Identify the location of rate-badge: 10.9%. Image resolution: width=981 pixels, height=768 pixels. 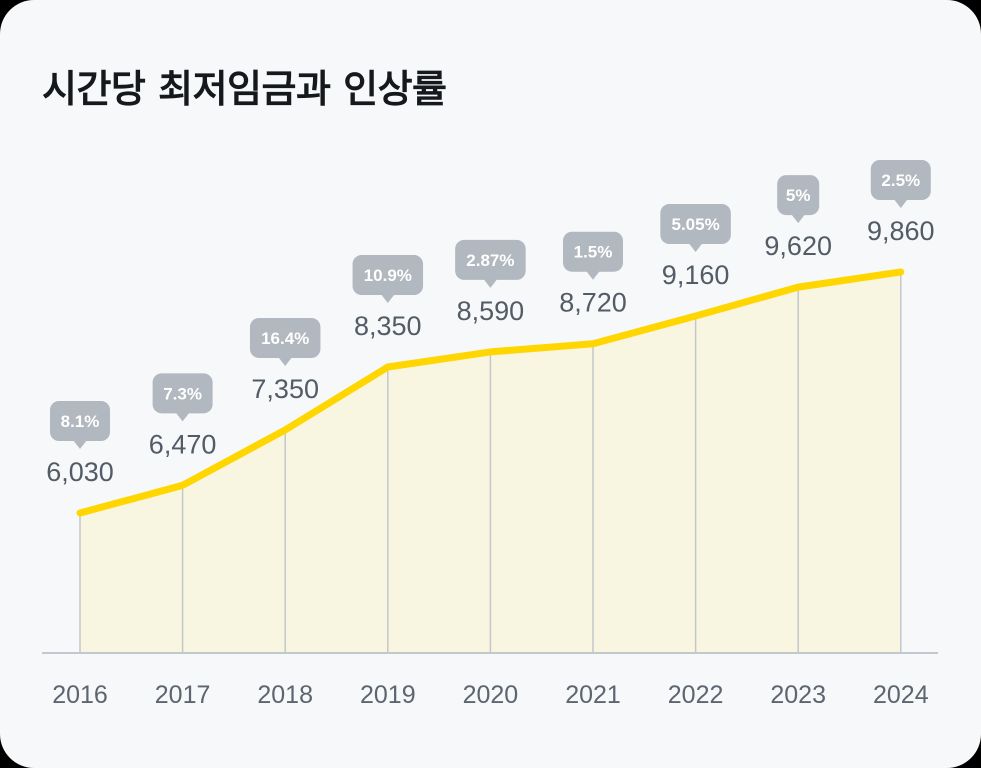
(388, 279).